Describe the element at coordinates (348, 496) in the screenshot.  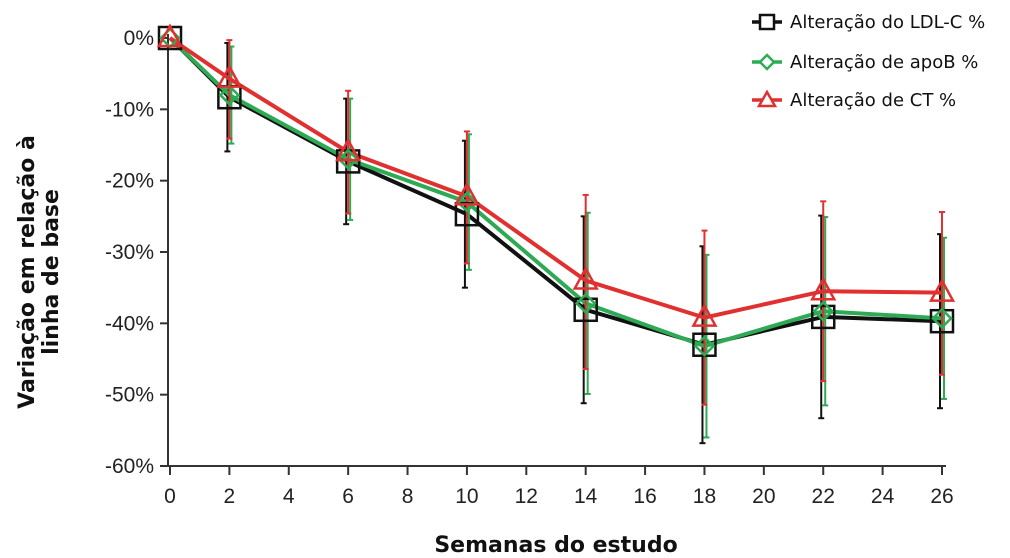
I see `x-tick-label: 6` at that location.